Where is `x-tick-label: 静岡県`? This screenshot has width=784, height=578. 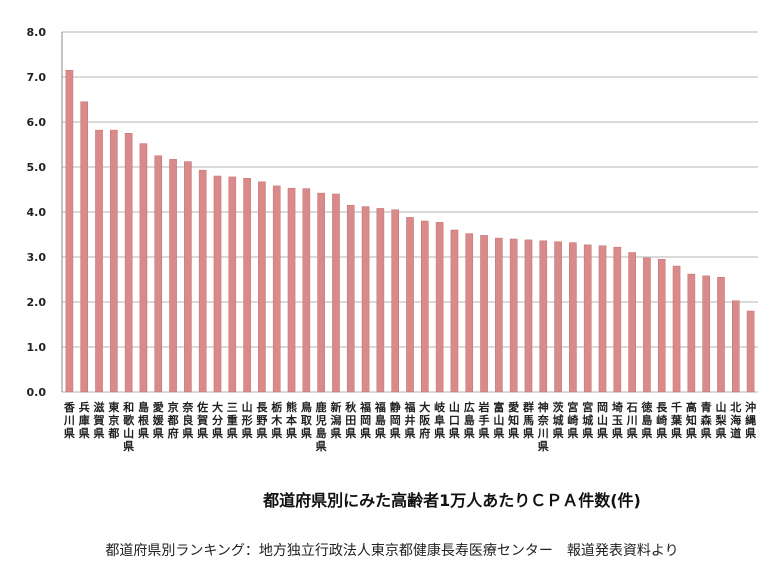 x-tick-label: 静岡県 is located at coordinates (395, 420).